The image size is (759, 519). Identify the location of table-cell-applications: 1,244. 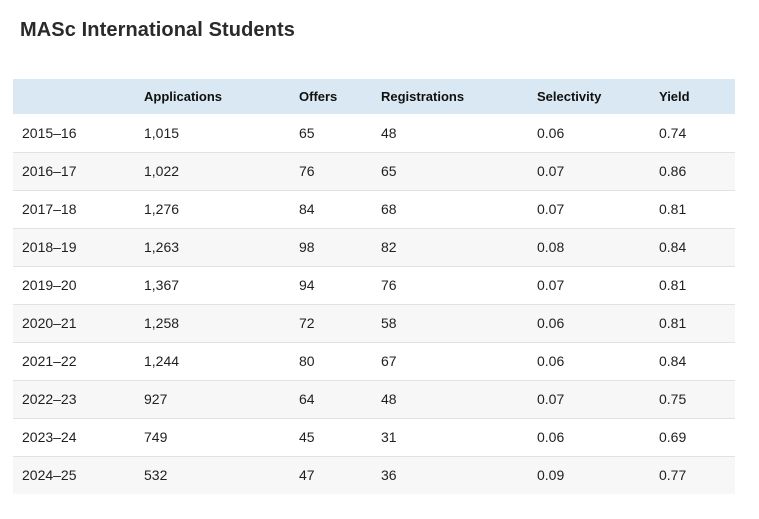
(162, 361).